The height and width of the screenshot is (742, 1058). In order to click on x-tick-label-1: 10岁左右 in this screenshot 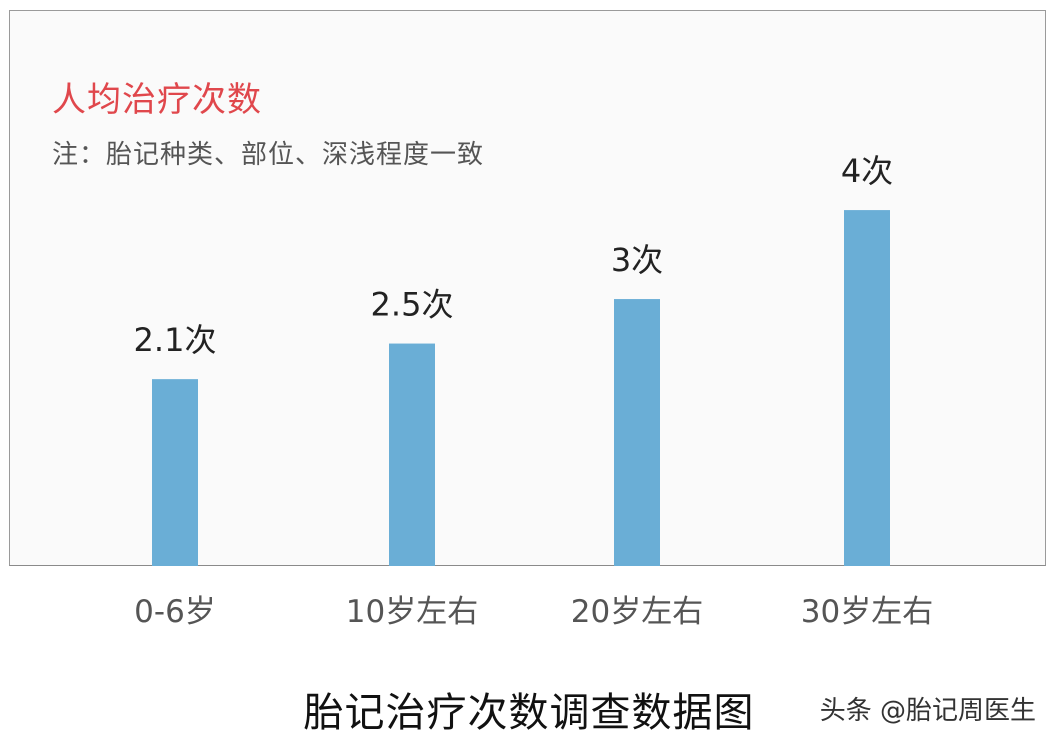, I will do `click(412, 612)`.